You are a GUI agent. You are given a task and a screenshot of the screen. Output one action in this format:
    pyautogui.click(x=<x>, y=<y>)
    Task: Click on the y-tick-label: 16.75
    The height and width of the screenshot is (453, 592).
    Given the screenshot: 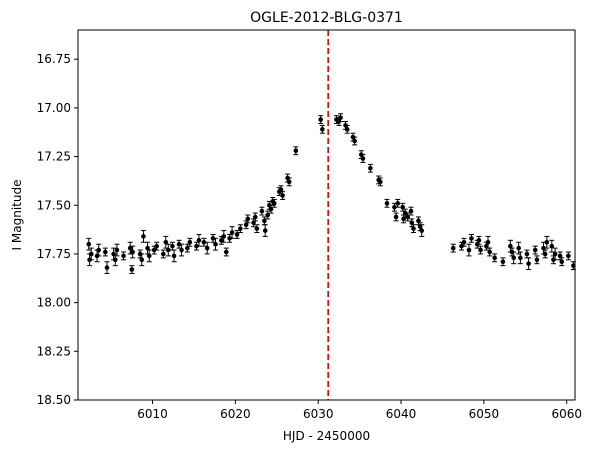 What is the action you would take?
    pyautogui.click(x=54, y=59)
    